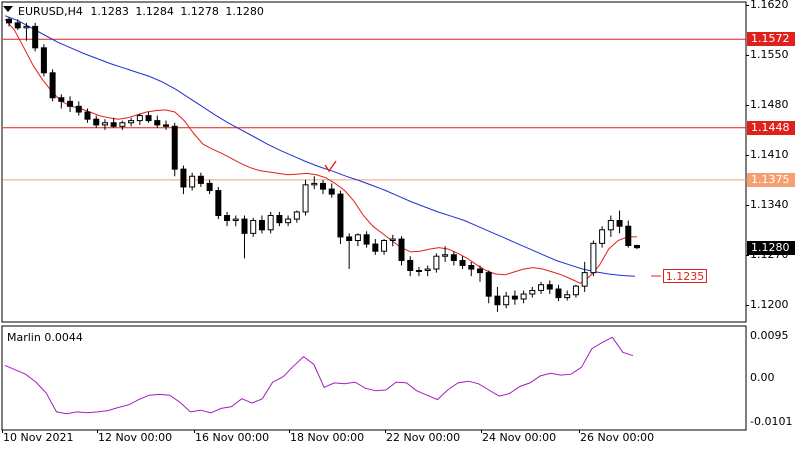  I want to click on price-level-label: 1.1448, so click(771, 127).